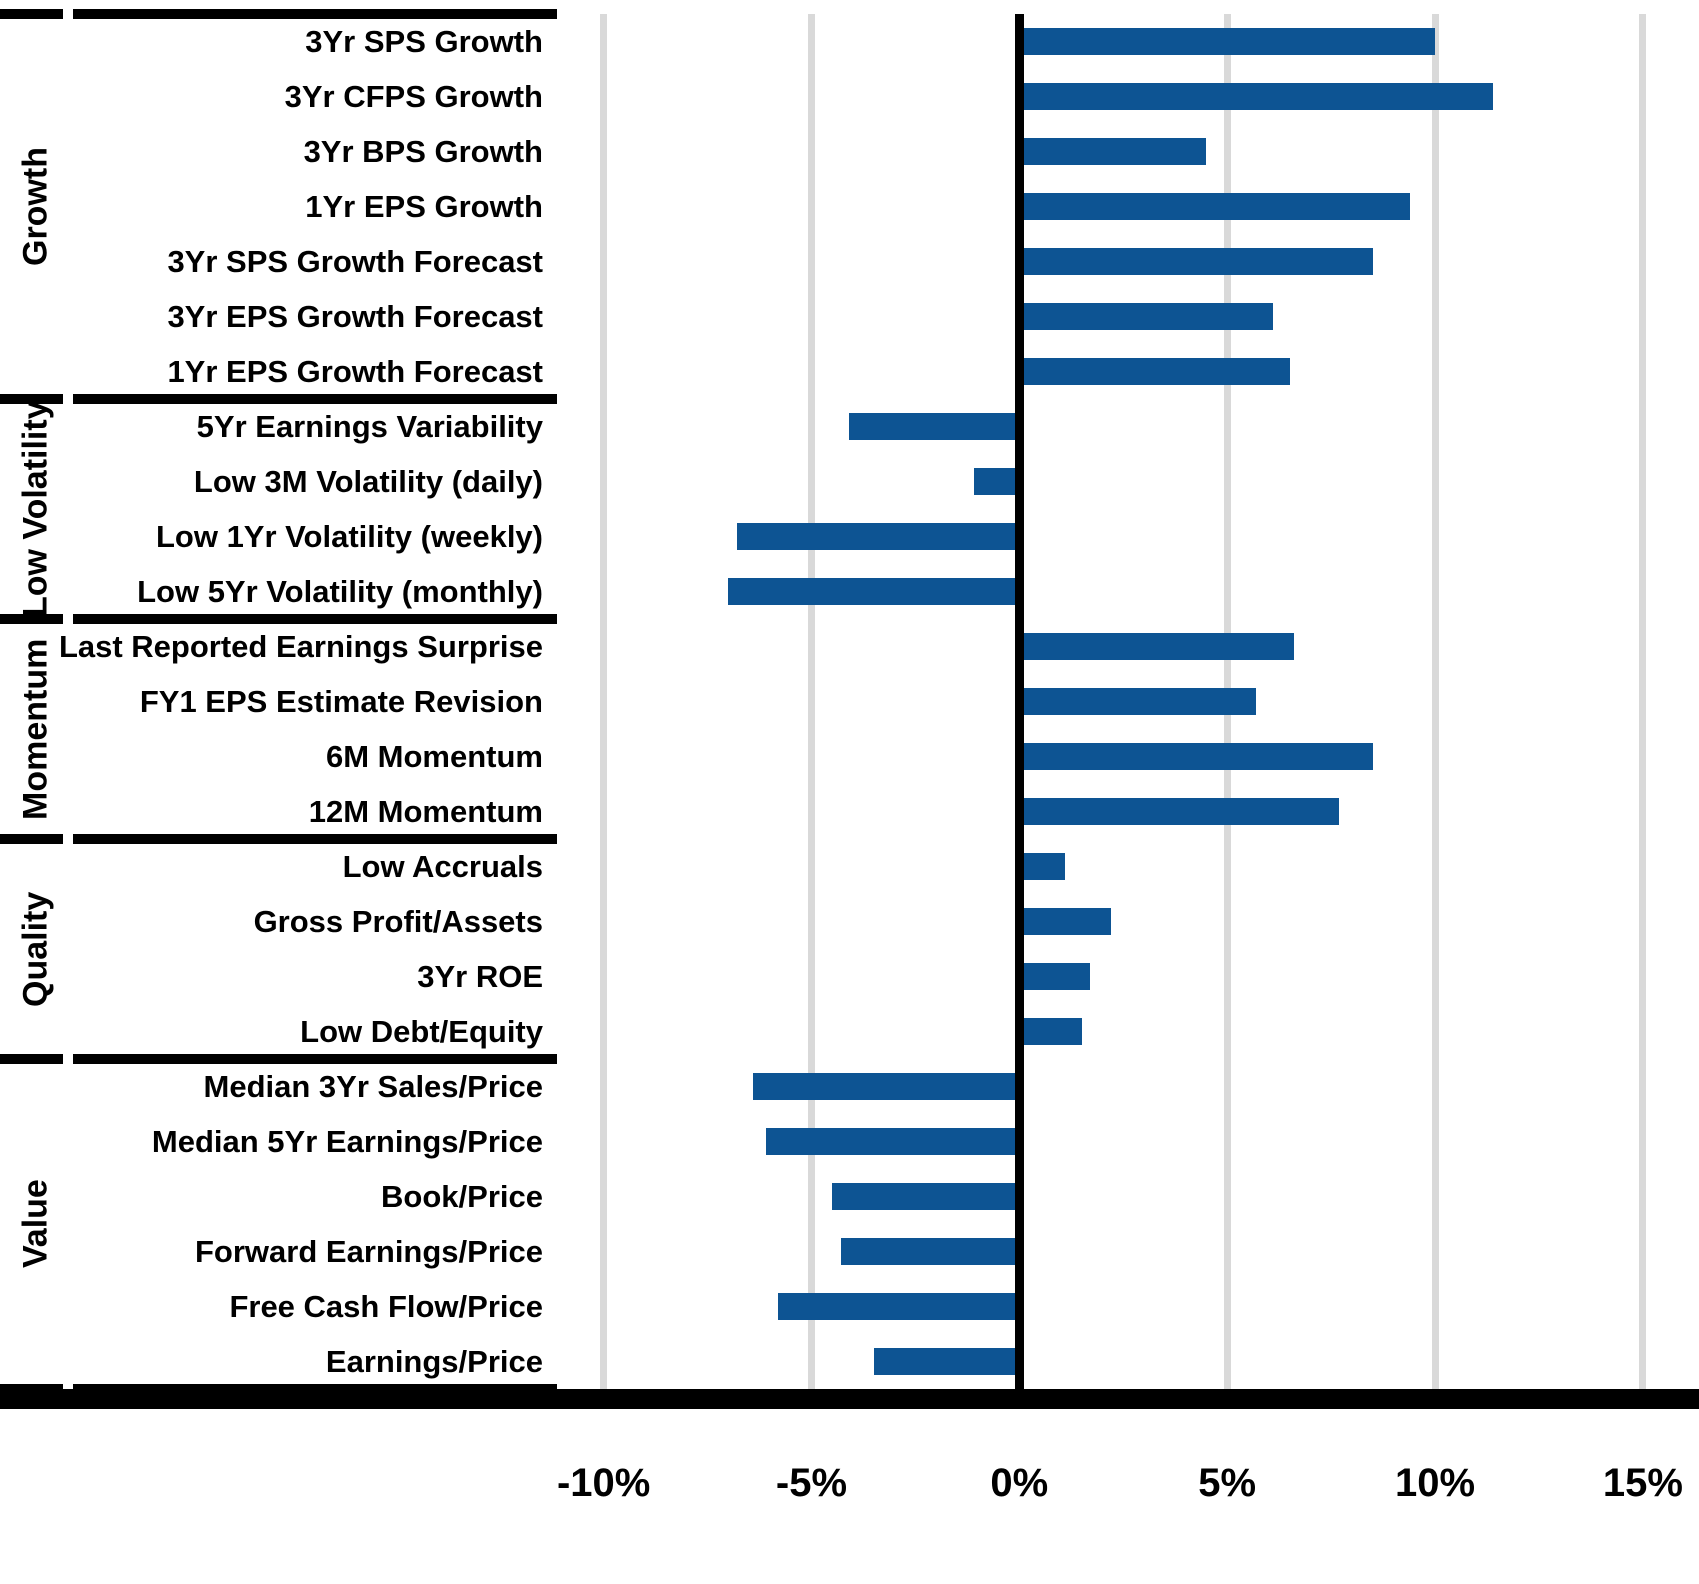 This screenshot has height=1584, width=1699. What do you see at coordinates (1156, 646) in the screenshot?
I see `bar-last-reported-earnings-surprise` at bounding box center [1156, 646].